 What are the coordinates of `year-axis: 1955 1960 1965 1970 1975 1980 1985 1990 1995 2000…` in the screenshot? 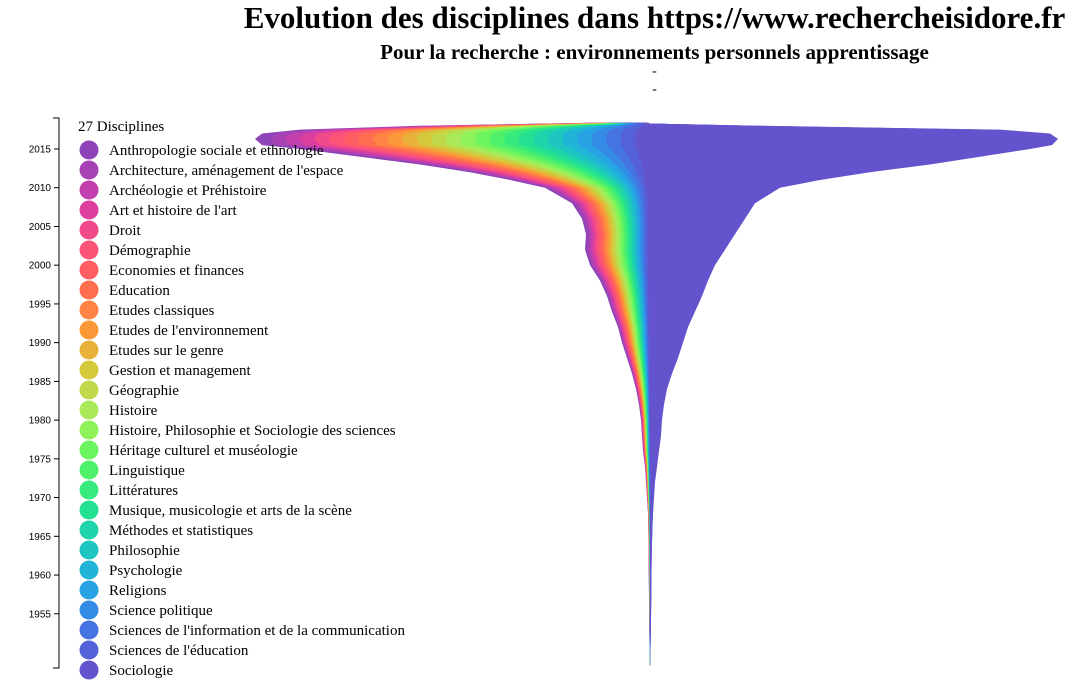 It's located at (44, 393).